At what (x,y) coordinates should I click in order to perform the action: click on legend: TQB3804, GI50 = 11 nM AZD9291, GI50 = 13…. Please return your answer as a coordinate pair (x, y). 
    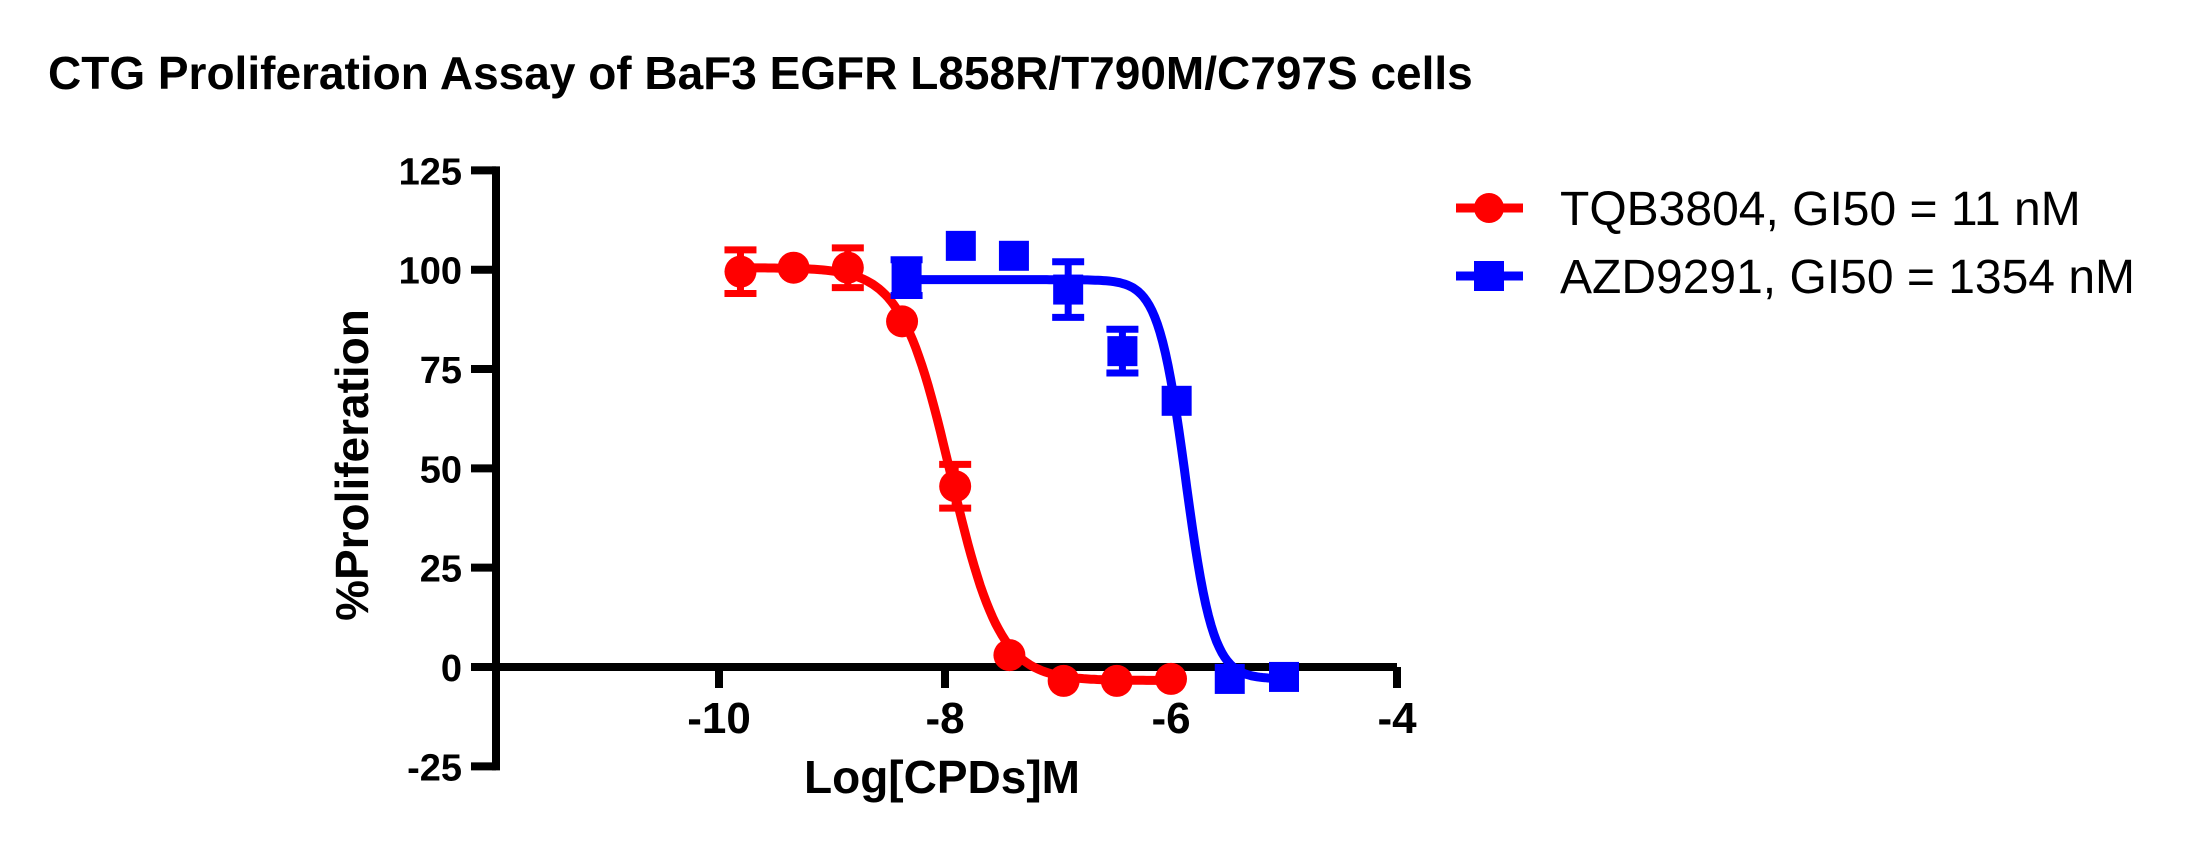
    Looking at the image, I should click on (1795, 243).